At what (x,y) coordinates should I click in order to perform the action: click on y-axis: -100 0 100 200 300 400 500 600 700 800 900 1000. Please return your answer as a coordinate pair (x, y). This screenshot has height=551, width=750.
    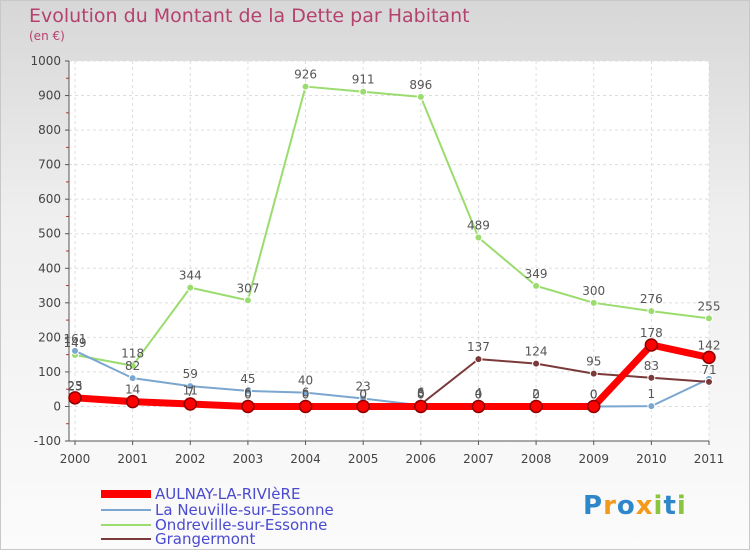
    Looking at the image, I should click on (50, 251).